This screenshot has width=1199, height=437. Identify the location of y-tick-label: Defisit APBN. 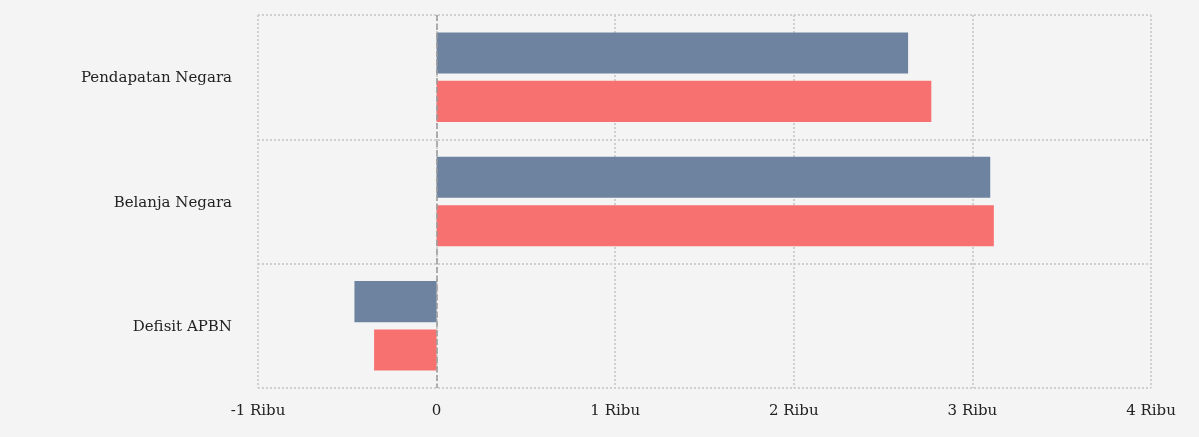
(182, 325).